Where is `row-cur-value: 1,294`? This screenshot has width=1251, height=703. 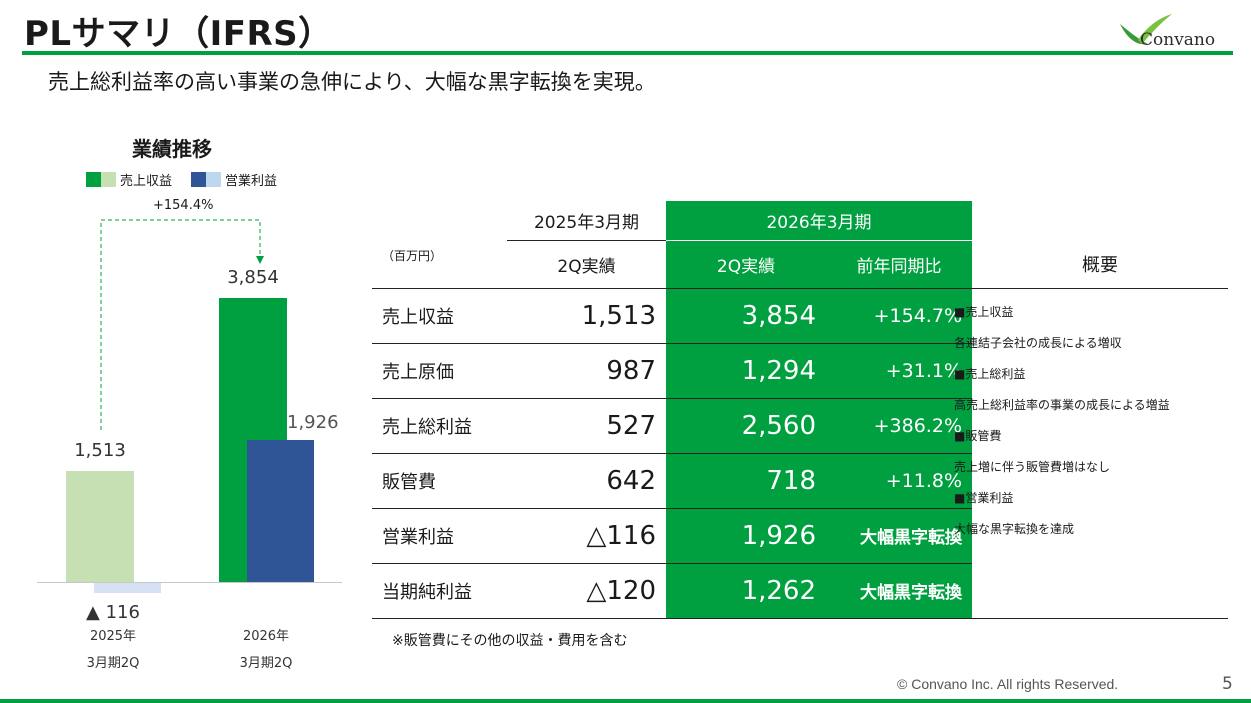
row-cur-value: 1,294 is located at coordinates (746, 371).